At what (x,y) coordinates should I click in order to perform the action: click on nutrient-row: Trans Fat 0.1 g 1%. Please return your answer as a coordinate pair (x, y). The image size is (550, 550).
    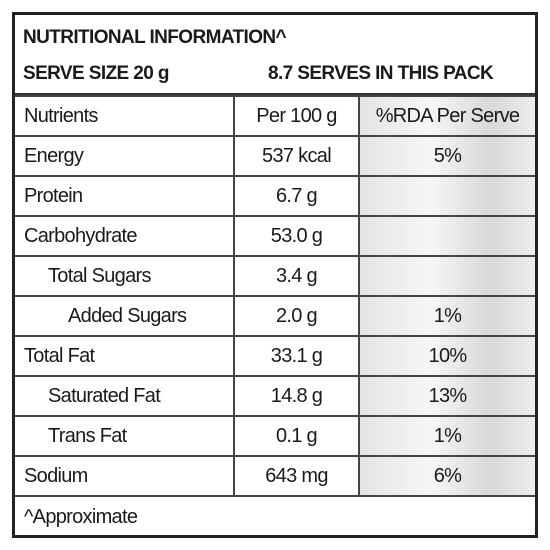
    Looking at the image, I should click on (275, 436).